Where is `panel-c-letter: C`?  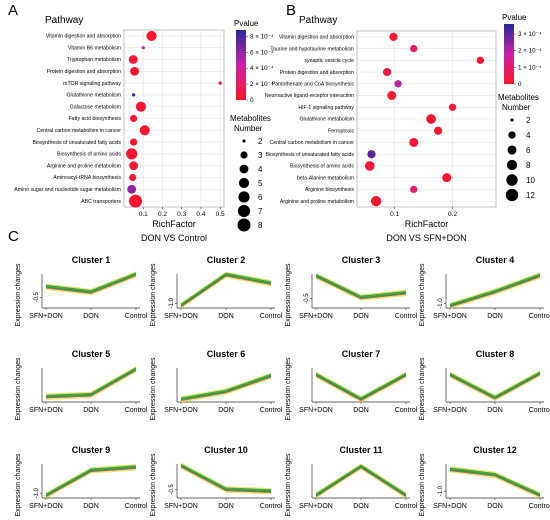 panel-c-letter: C is located at coordinates (13, 236).